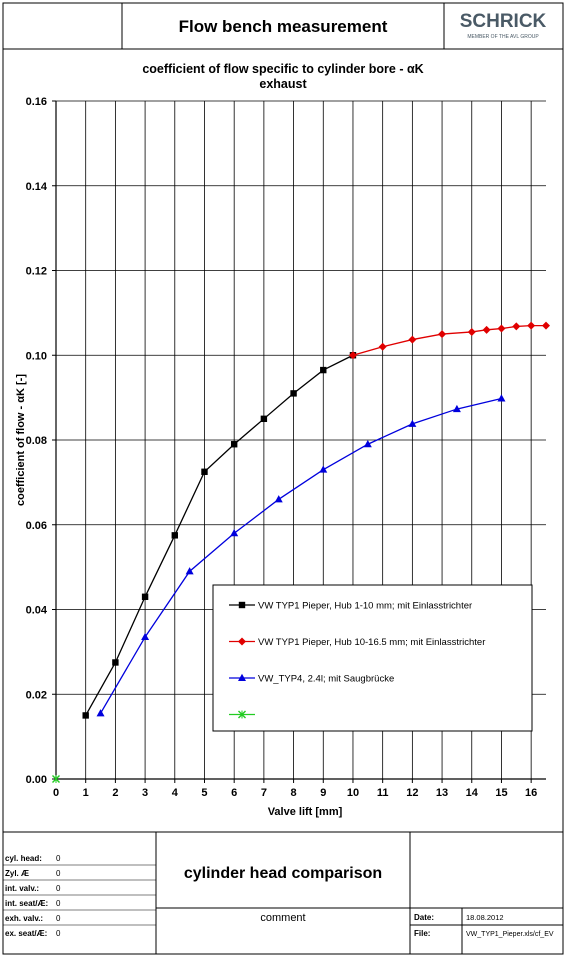 This screenshot has height=958, width=568. I want to click on y-tick-labels: 0.00 0.02 0.04 0.06 0.08 0.10 0.12 0.14 0.16, so click(41, 441).